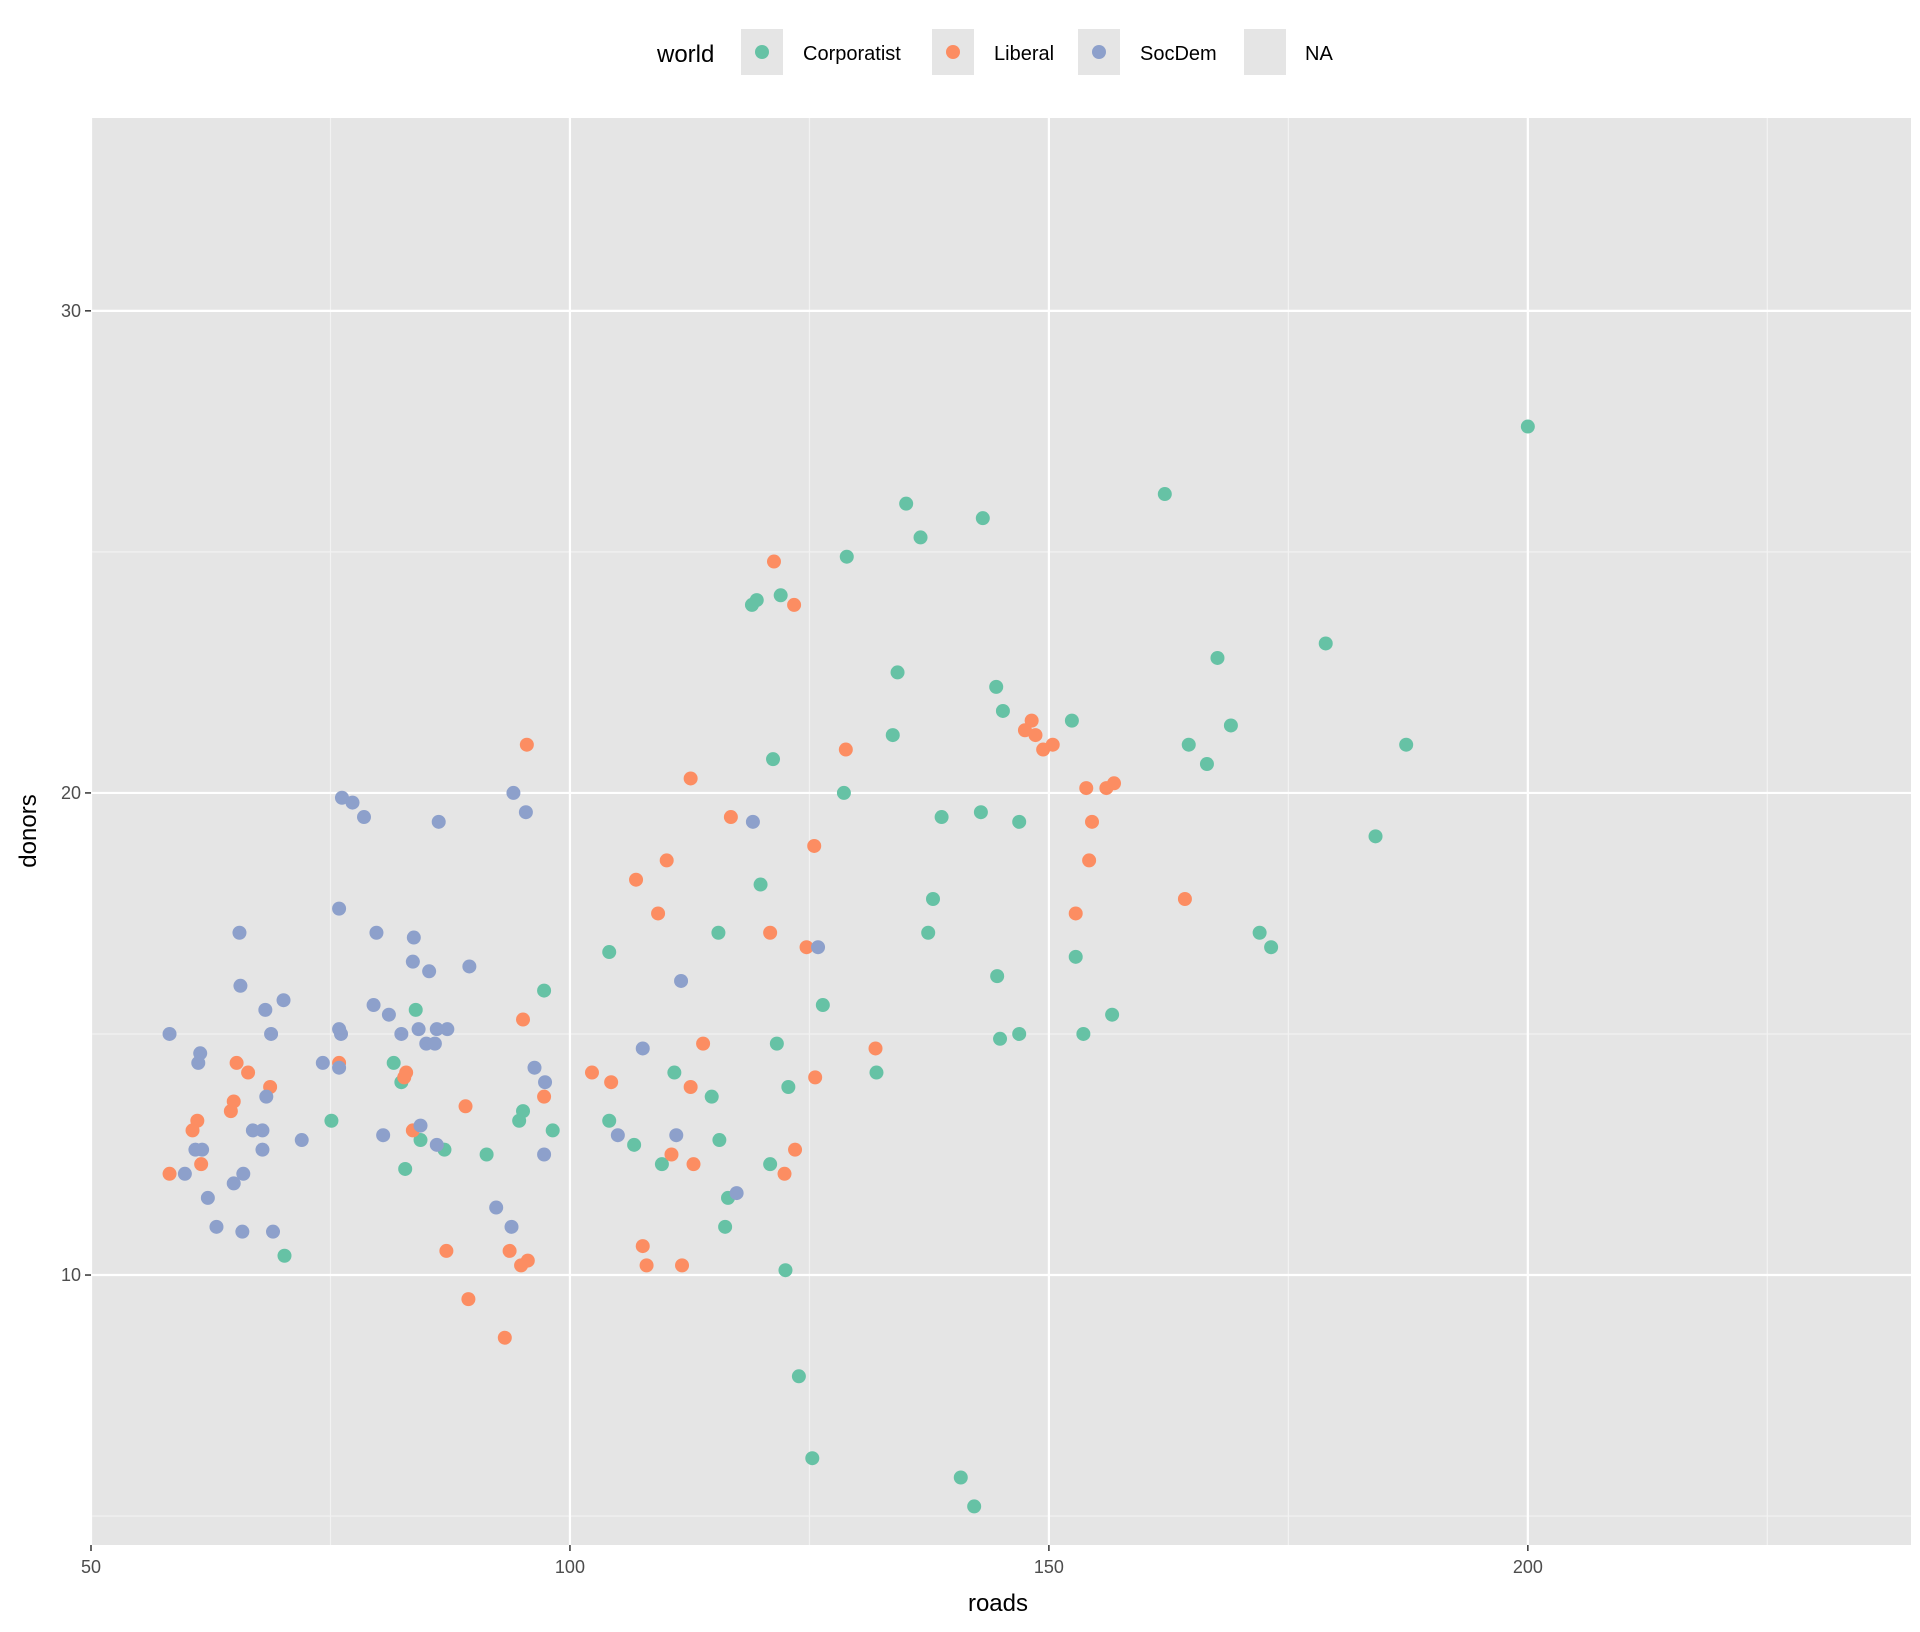 The height and width of the screenshot is (1632, 1920). Describe the element at coordinates (71, 1275) in the screenshot. I see `y-tick-label: 10` at that location.